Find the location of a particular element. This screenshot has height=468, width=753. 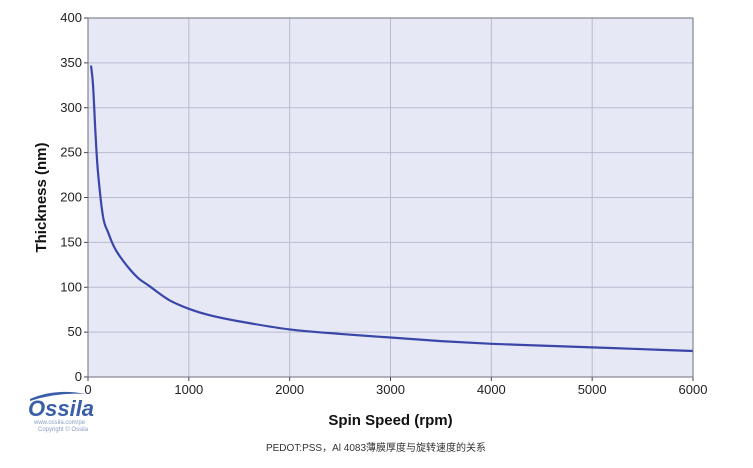

y-tick-label: 400 is located at coordinates (71, 17).